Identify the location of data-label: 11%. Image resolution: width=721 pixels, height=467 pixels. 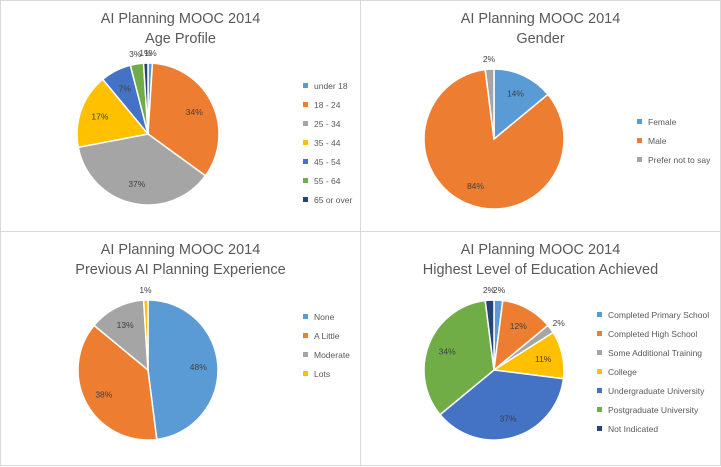
(543, 359).